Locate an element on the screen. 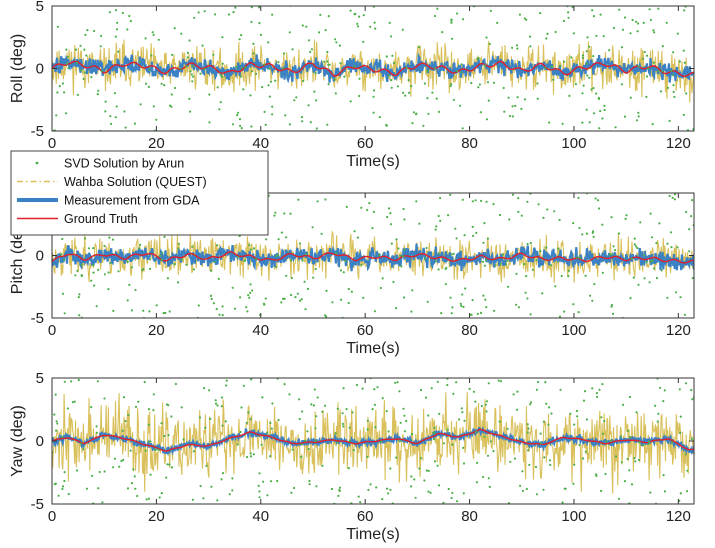 This screenshot has height=548, width=715. x-axis-title: Time(s) is located at coordinates (373, 161).